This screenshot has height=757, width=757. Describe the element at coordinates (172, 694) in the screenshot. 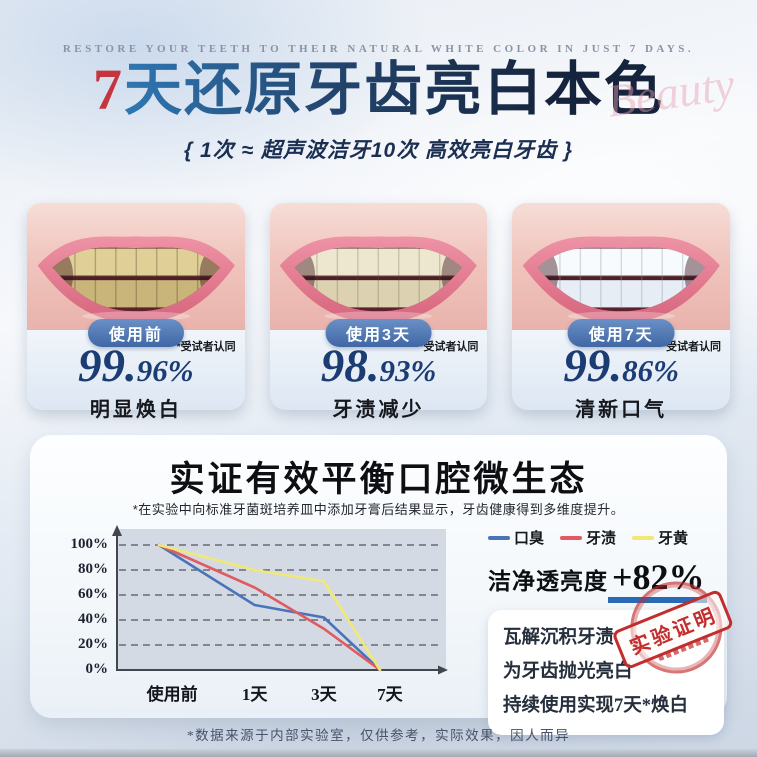

I see `x-tick-label: 使用前` at that location.